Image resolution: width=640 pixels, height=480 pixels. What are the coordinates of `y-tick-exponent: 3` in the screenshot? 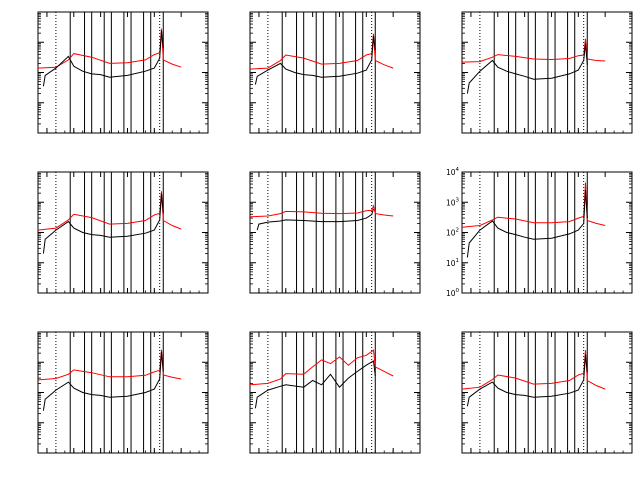 It's located at (458, 200).